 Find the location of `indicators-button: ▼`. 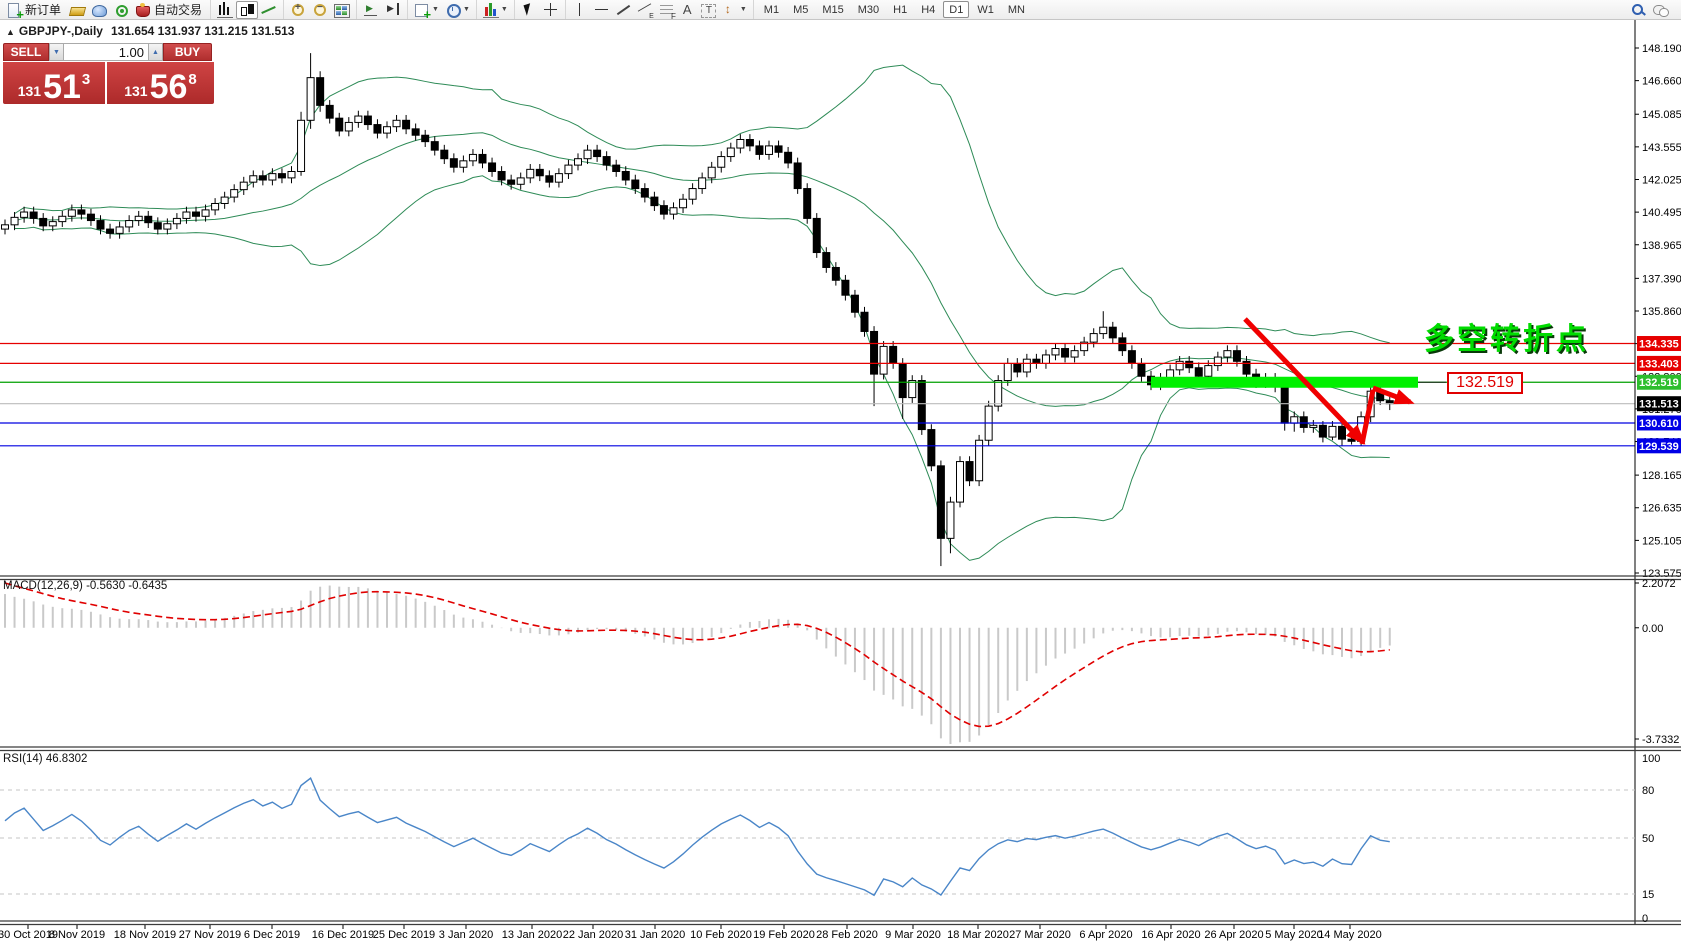

indicators-button: ▼ is located at coordinates (495, 10).